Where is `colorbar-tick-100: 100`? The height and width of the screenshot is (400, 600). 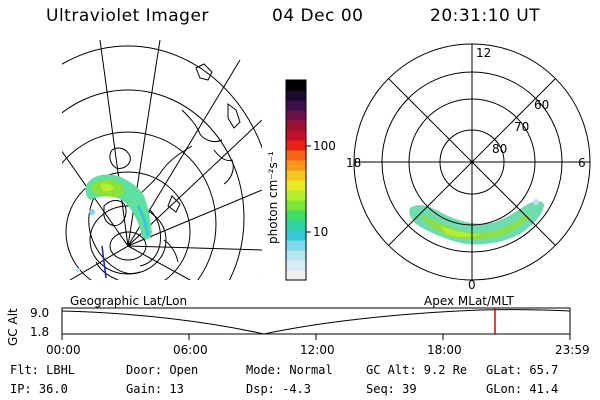 colorbar-tick-100: 100 is located at coordinates (324, 146).